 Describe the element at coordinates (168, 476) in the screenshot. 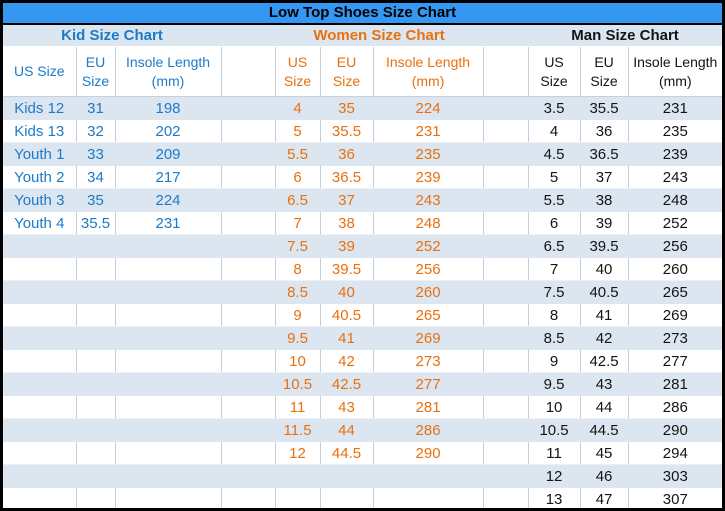

I see `cell-kid-r17-c3` at that location.